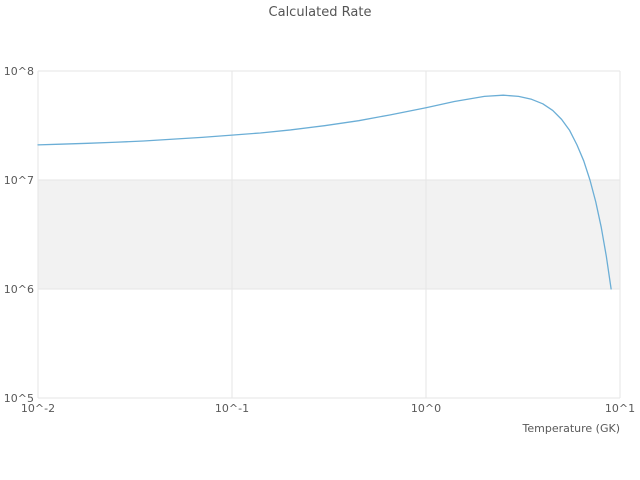  Describe the element at coordinates (19, 180) in the screenshot. I see `y-tick-label: 10^7` at that location.